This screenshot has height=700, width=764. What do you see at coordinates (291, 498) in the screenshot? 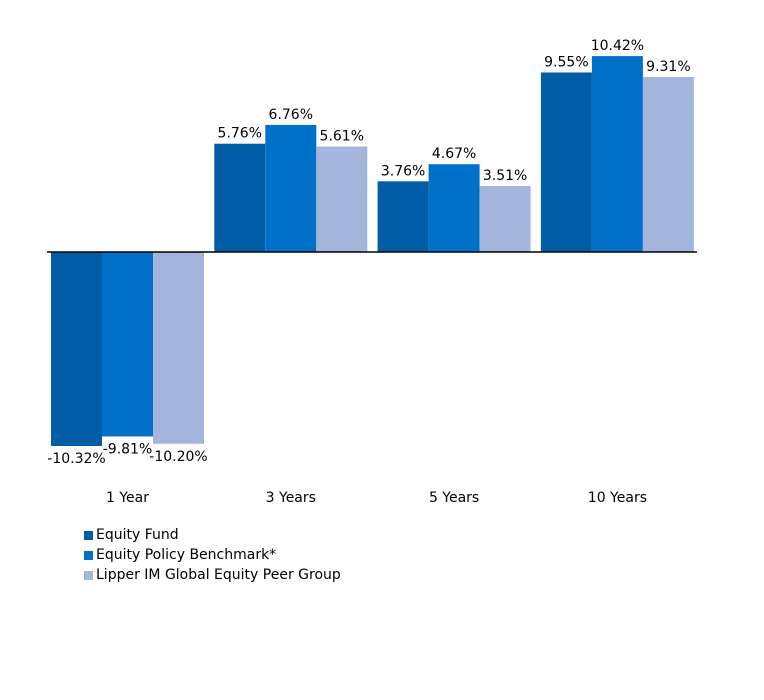
I see `category-label-3-years: 3 Years` at bounding box center [291, 498].